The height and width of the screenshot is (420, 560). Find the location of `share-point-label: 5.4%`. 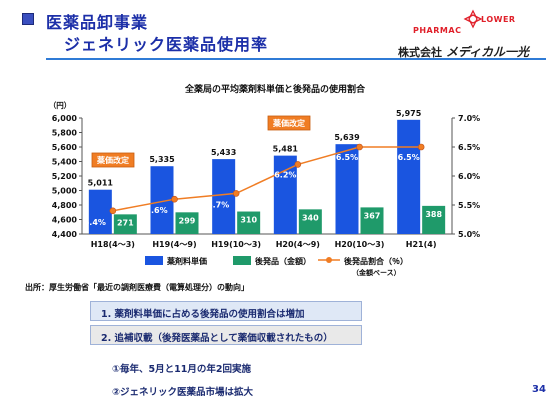

share-point-label: 5.4% is located at coordinates (95, 222).